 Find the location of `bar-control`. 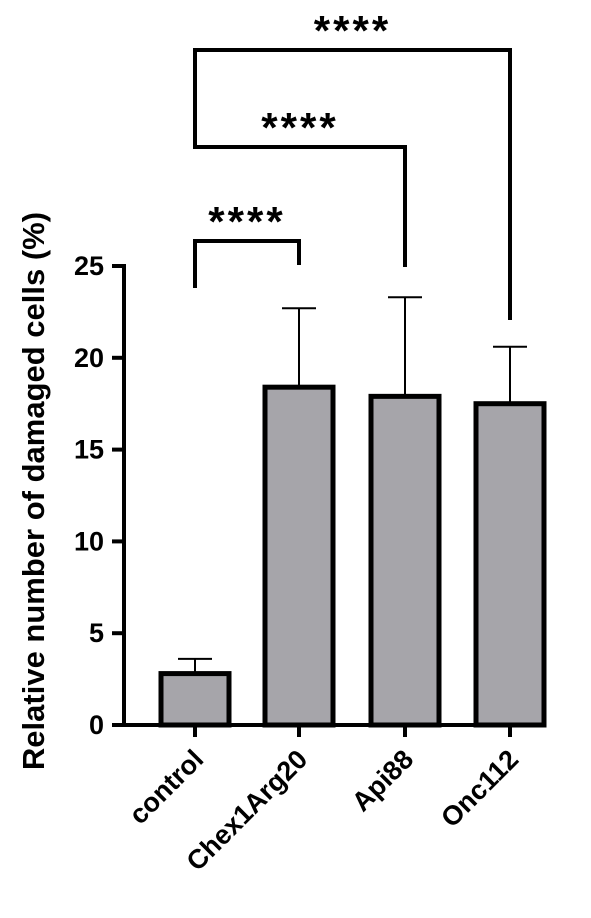

bar-control is located at coordinates (195, 699).